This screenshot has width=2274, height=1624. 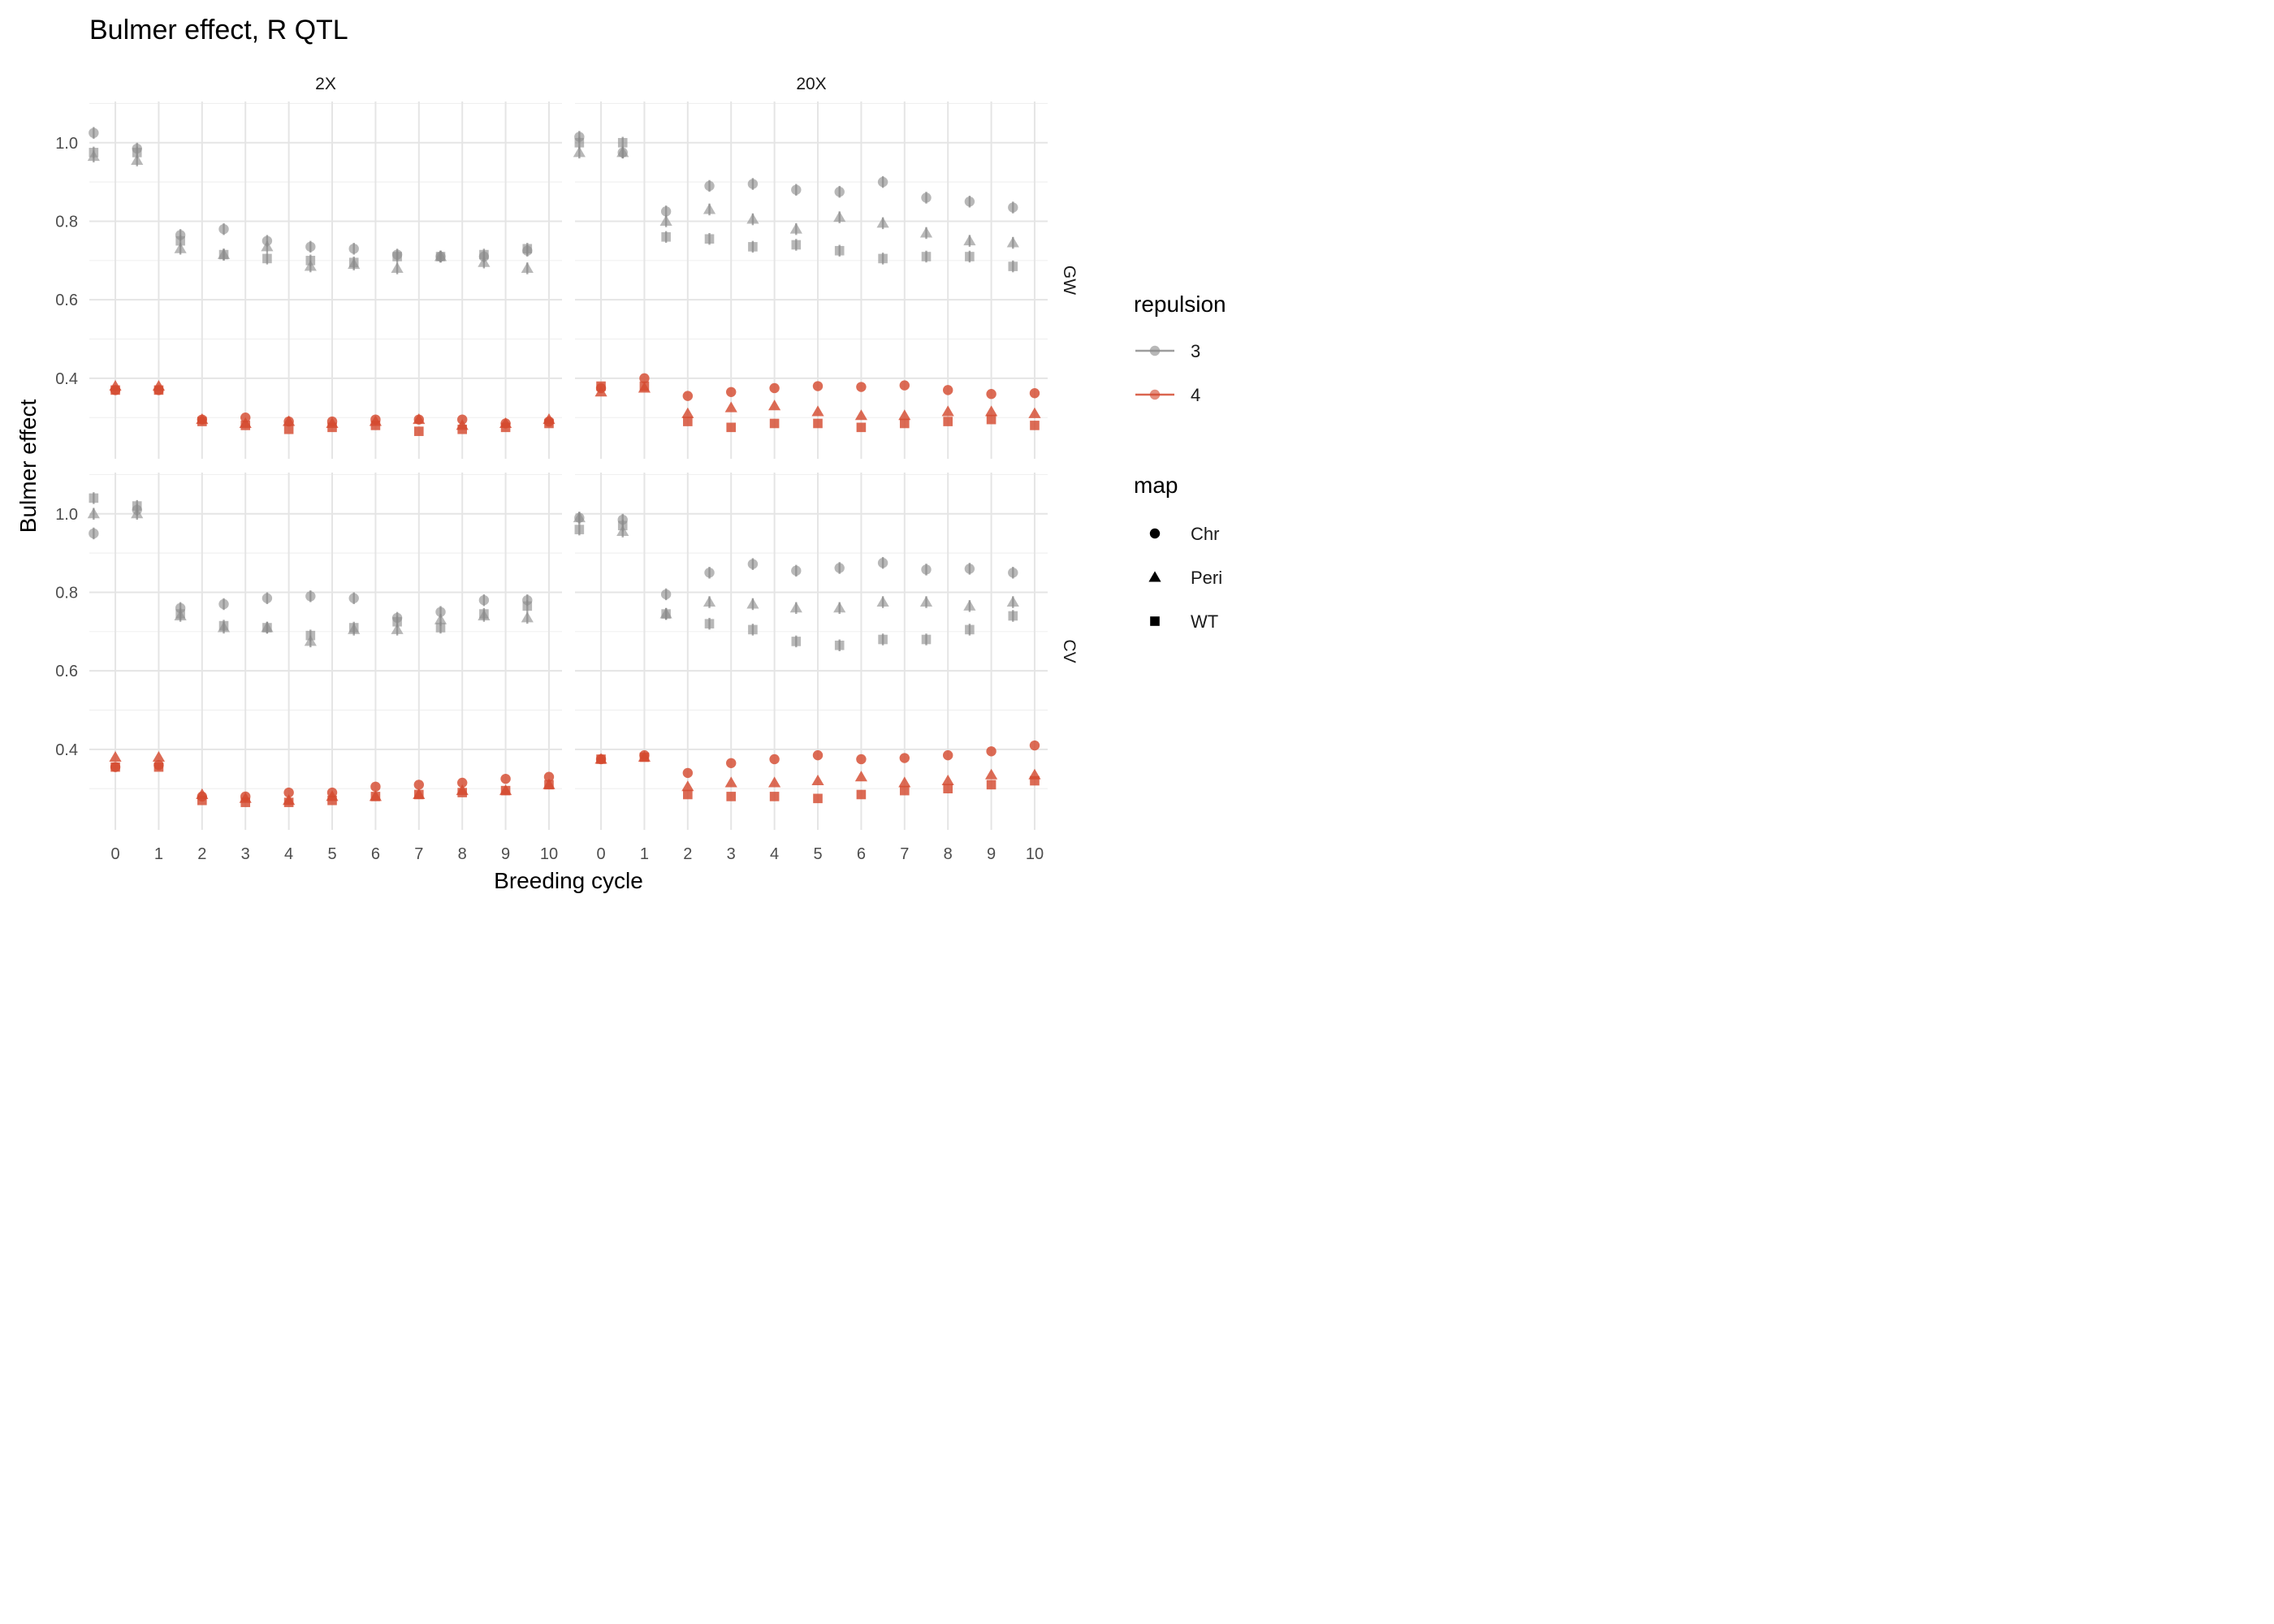 I want to click on y-tick-label: 0.8, so click(x=66, y=222).